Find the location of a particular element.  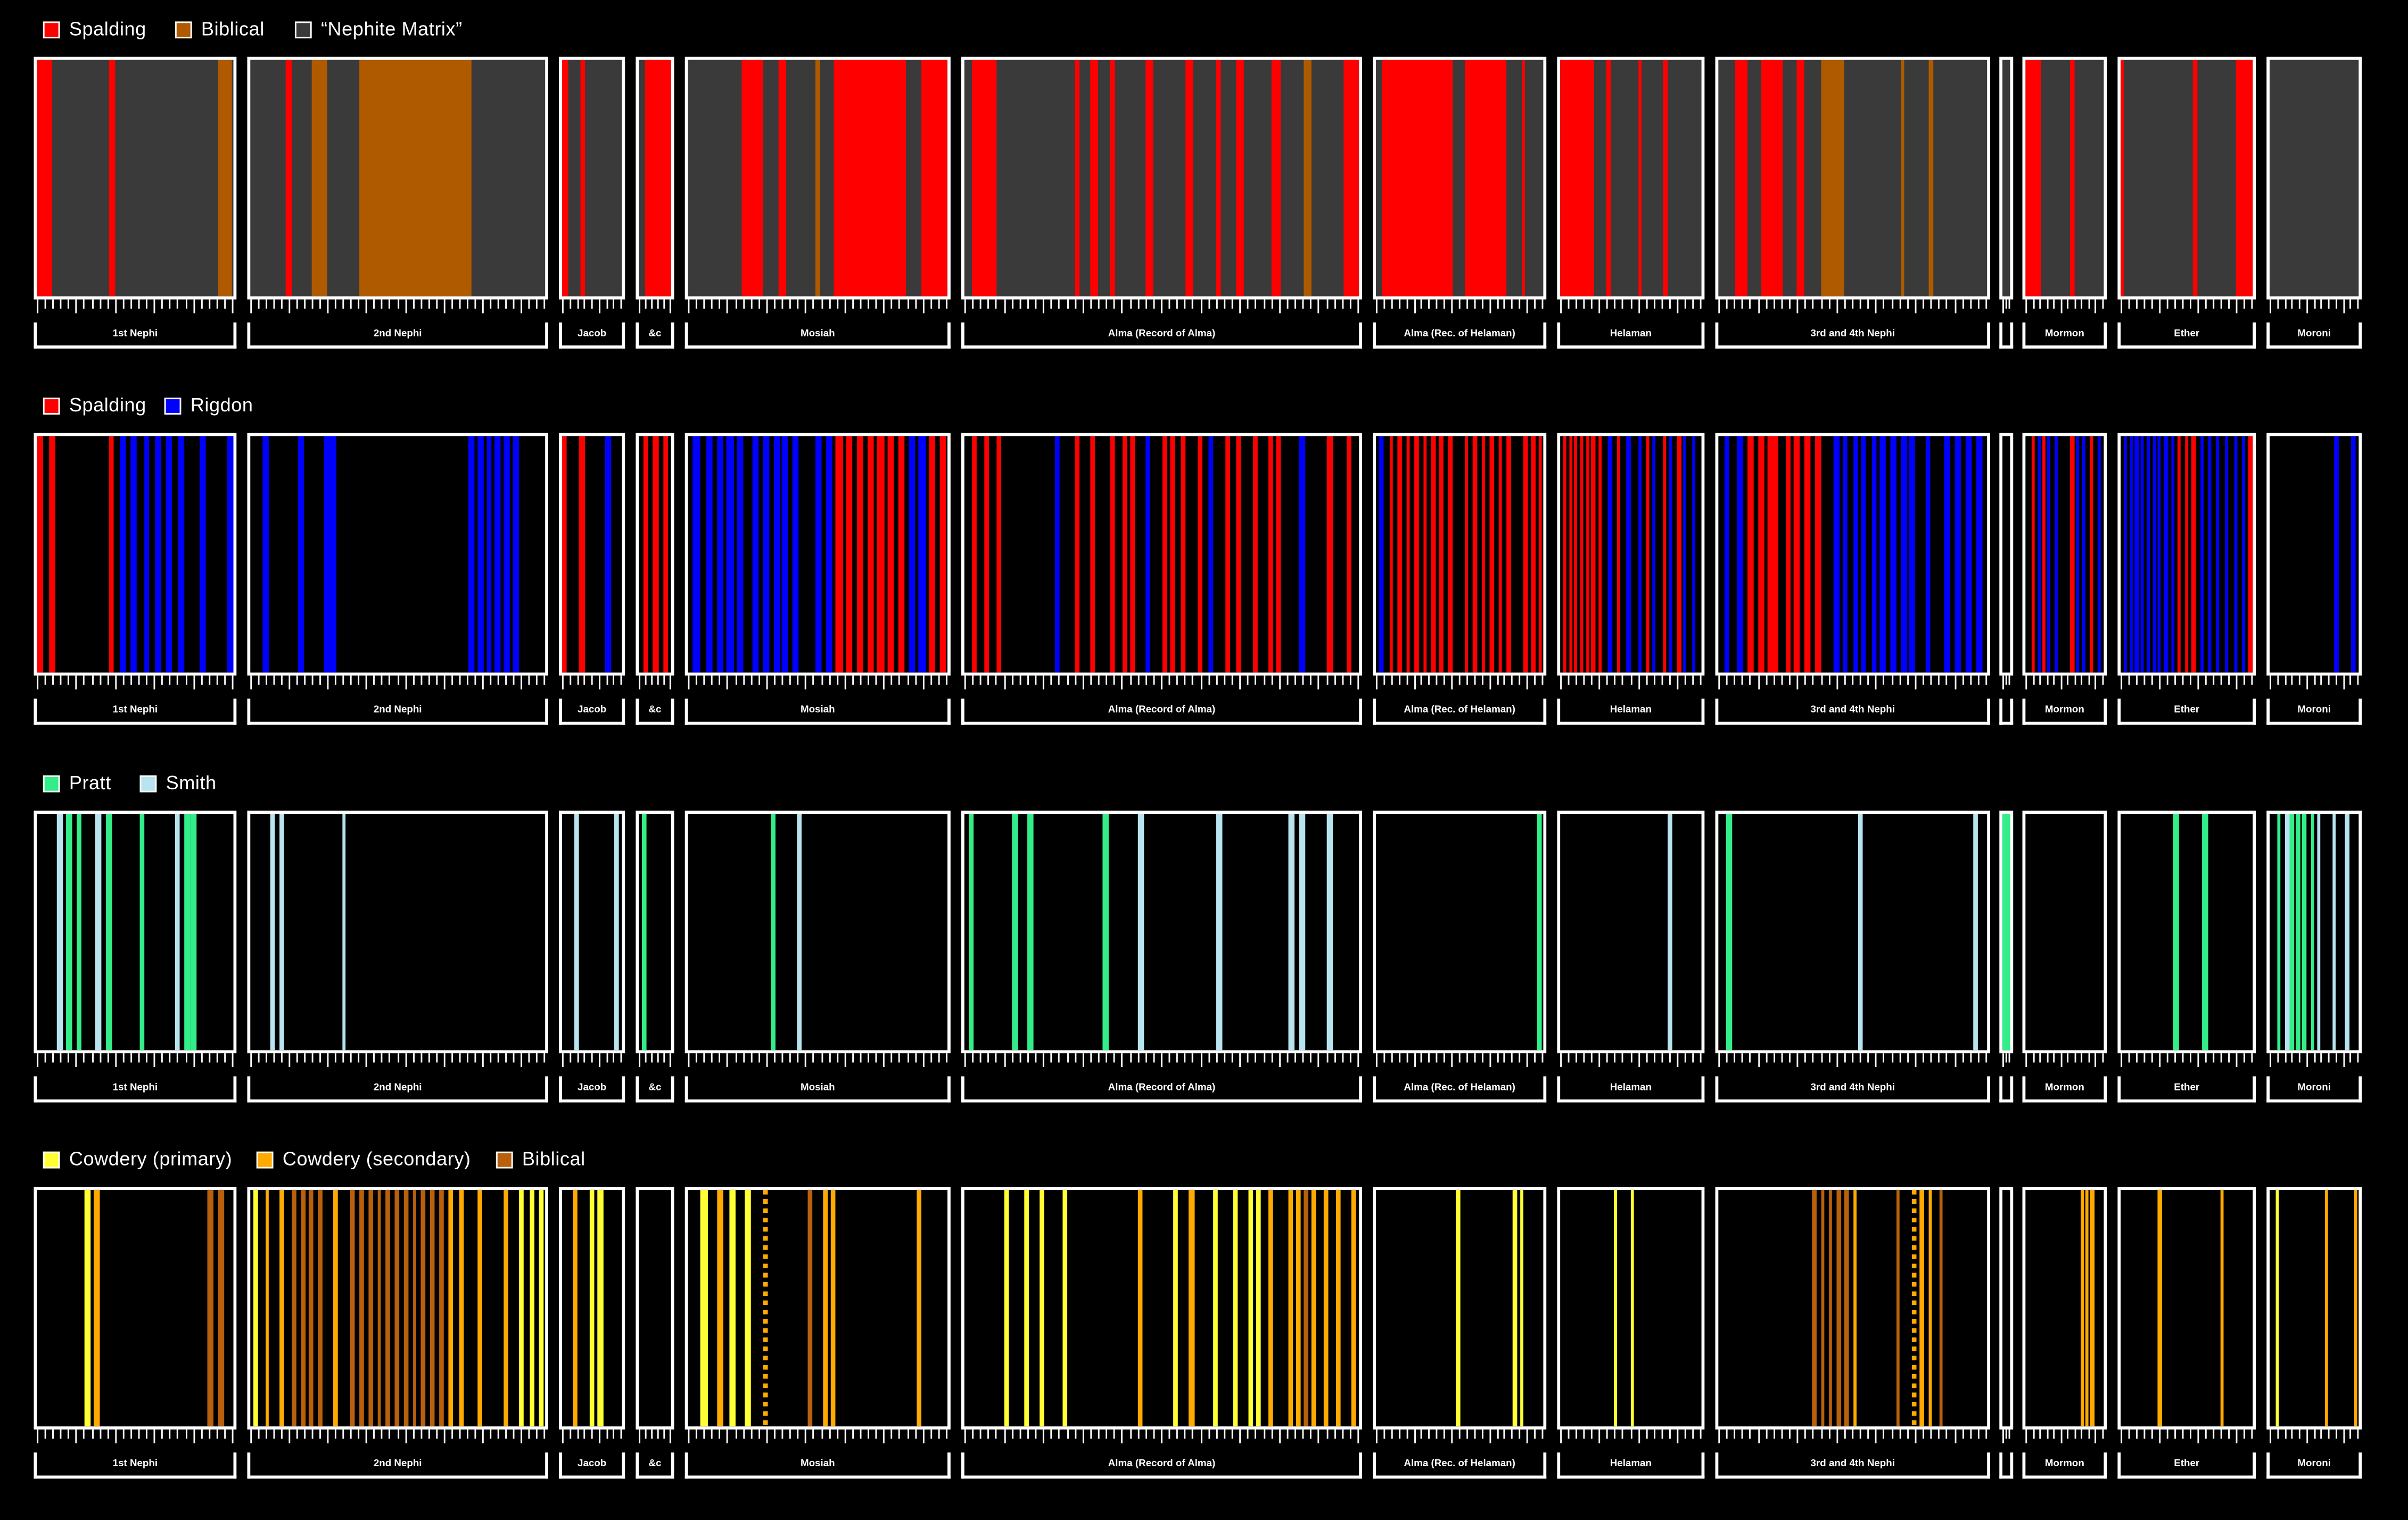

book-panel: Ether is located at coordinates (2186, 202).